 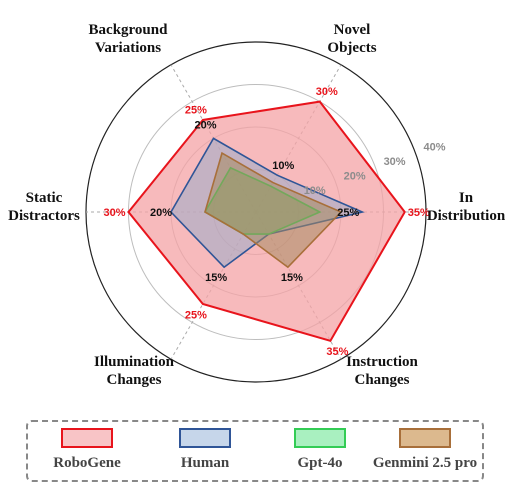 I want to click on radial-tick-label: 20%, so click(x=355, y=177).